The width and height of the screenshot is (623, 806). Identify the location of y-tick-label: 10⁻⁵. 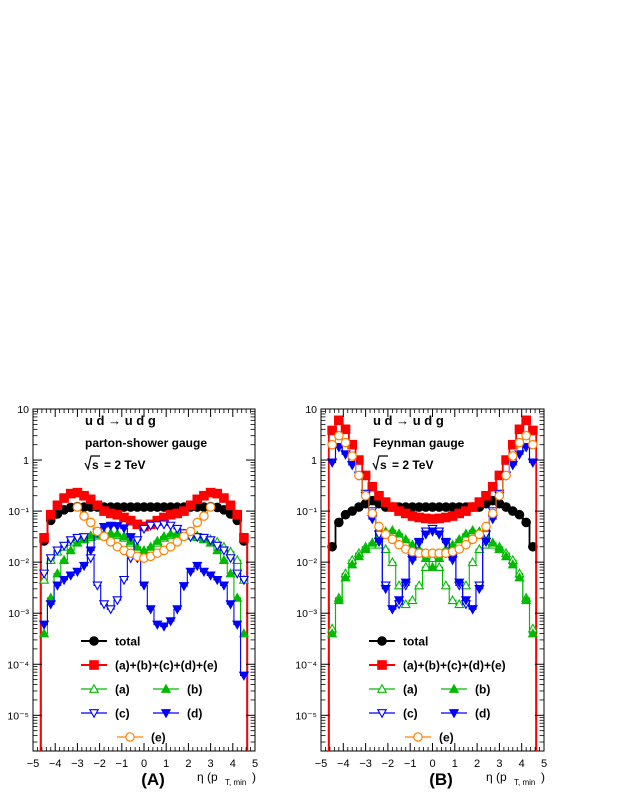
(18, 716).